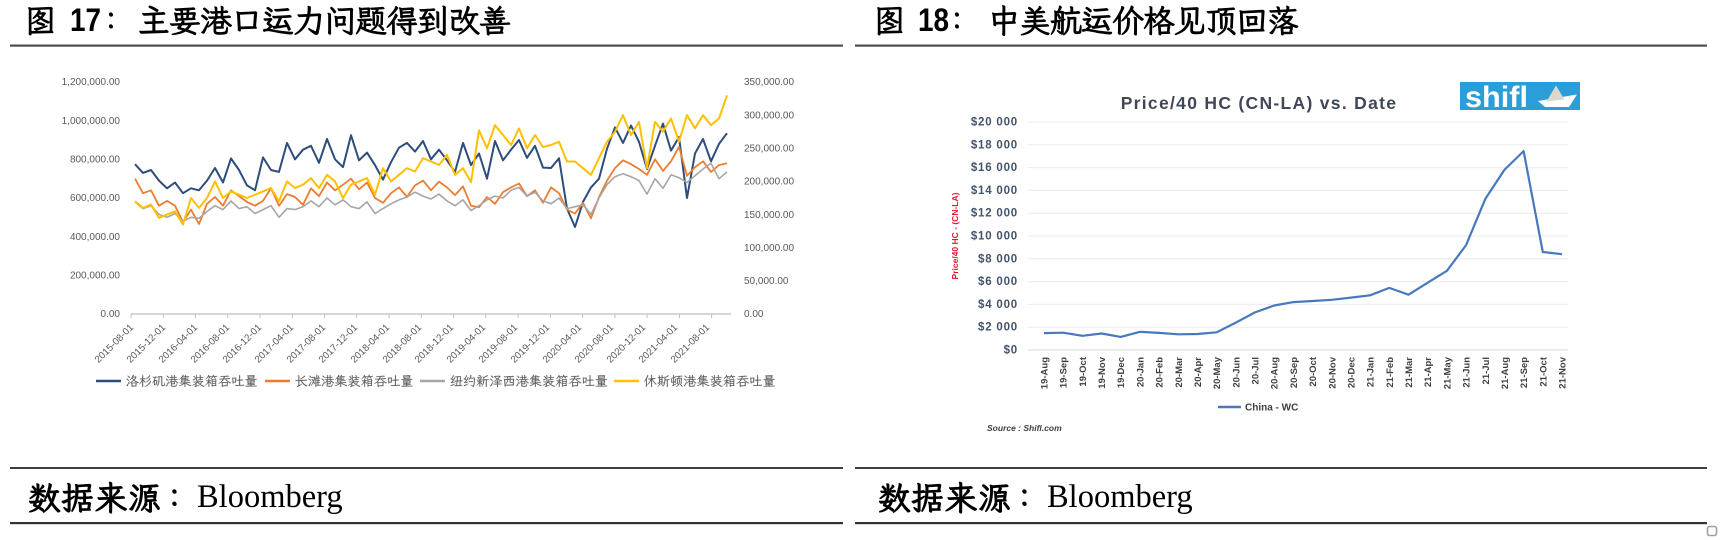 This screenshot has width=1720, height=540. I want to click on svg-text: 1,200,000.00, so click(91, 82).